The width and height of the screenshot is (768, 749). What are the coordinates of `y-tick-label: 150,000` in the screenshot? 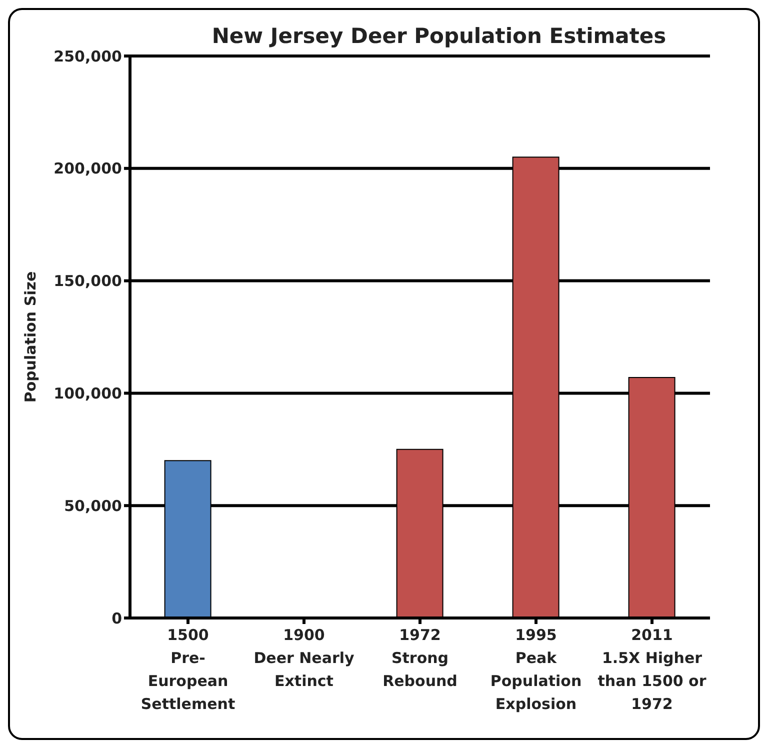 It's located at (88, 281).